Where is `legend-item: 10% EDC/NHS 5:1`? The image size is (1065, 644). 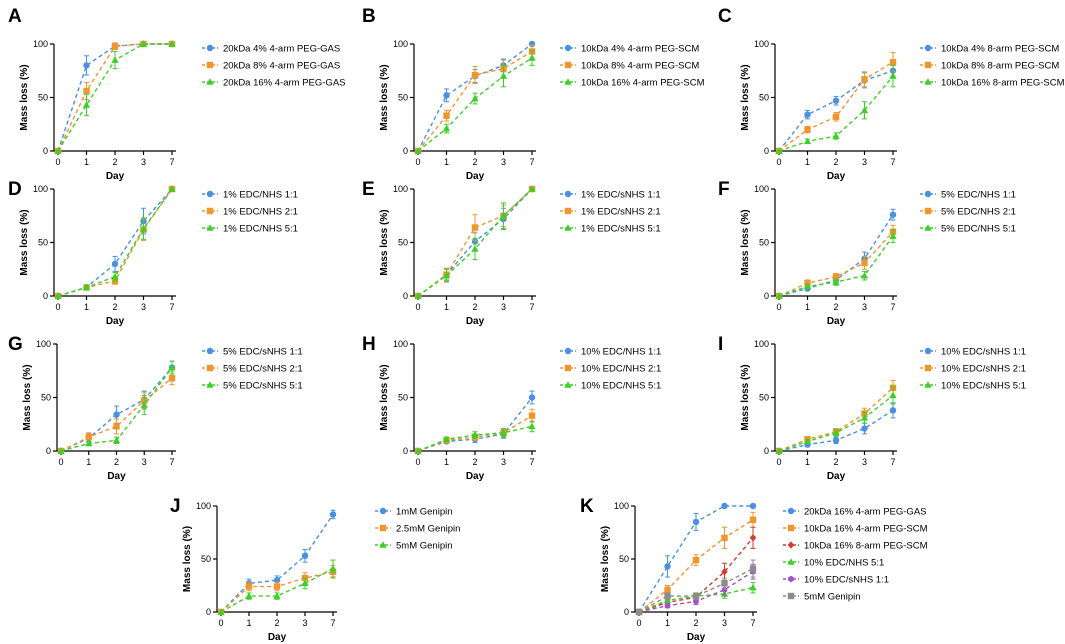 legend-item: 10% EDC/NHS 5:1 is located at coordinates (833, 563).